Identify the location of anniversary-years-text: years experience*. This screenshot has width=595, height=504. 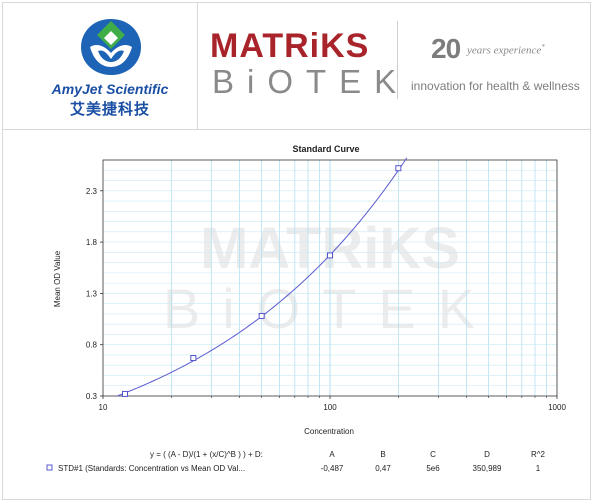
(506, 50).